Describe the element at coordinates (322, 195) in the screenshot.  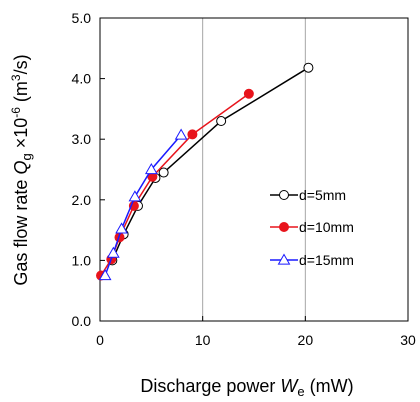
I see `legend-label-d=5mm: d=5mm` at that location.